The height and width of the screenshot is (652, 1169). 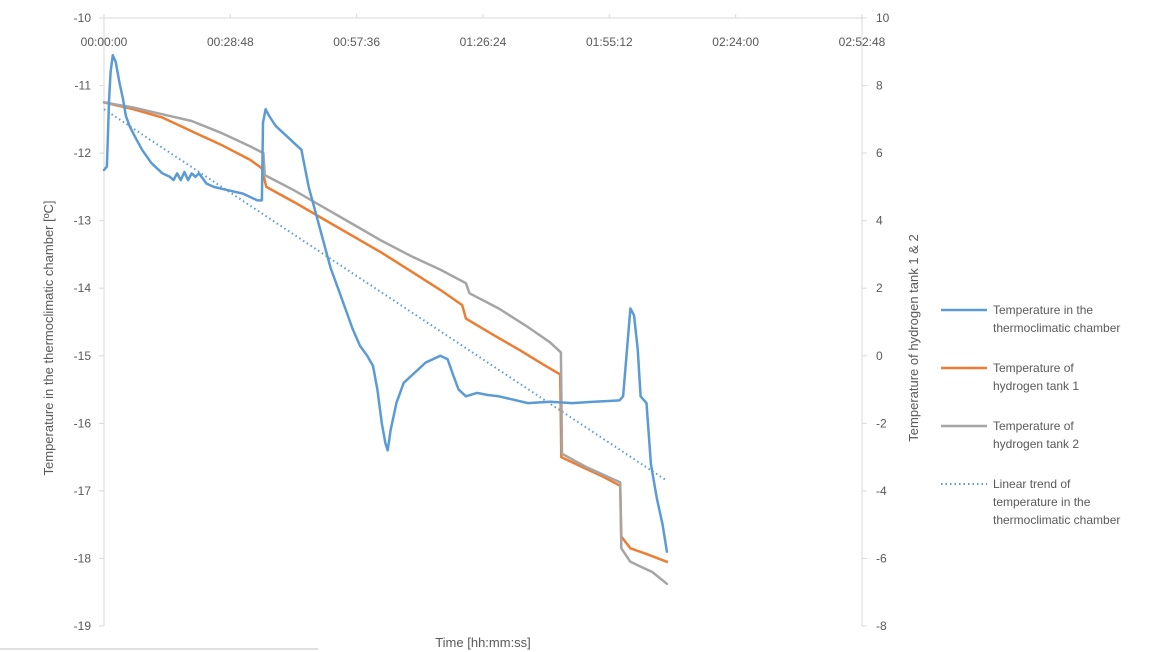 What do you see at coordinates (881, 626) in the screenshot?
I see `y2-tick-label: -8` at bounding box center [881, 626].